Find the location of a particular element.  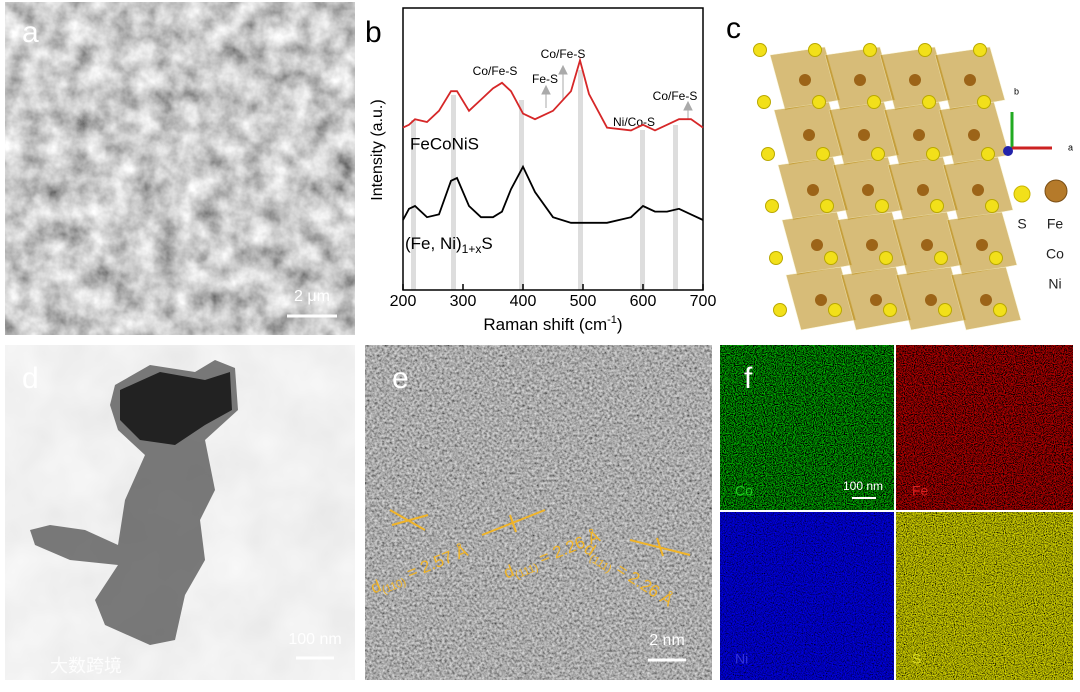

panel-label: f is located at coordinates (748, 378).